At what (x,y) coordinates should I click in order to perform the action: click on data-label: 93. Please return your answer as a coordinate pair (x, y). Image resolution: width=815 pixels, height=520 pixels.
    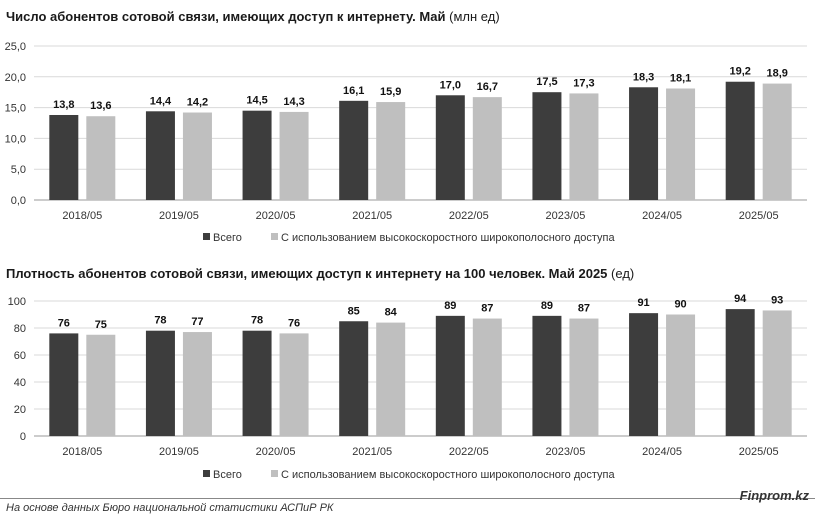
    Looking at the image, I should click on (777, 300).